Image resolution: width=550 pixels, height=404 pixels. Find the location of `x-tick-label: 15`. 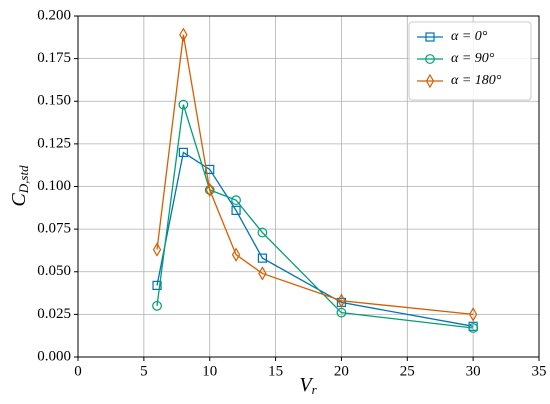

x-tick-label: 15 is located at coordinates (275, 371).